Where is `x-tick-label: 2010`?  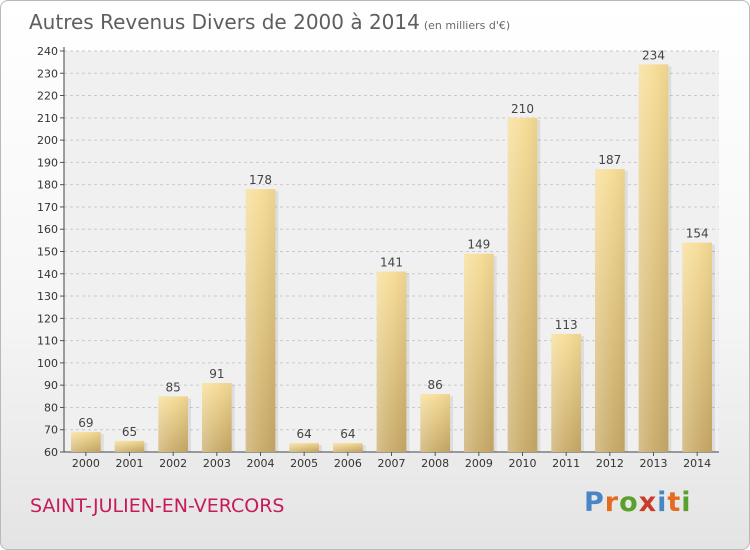 x-tick-label: 2010 is located at coordinates (523, 463).